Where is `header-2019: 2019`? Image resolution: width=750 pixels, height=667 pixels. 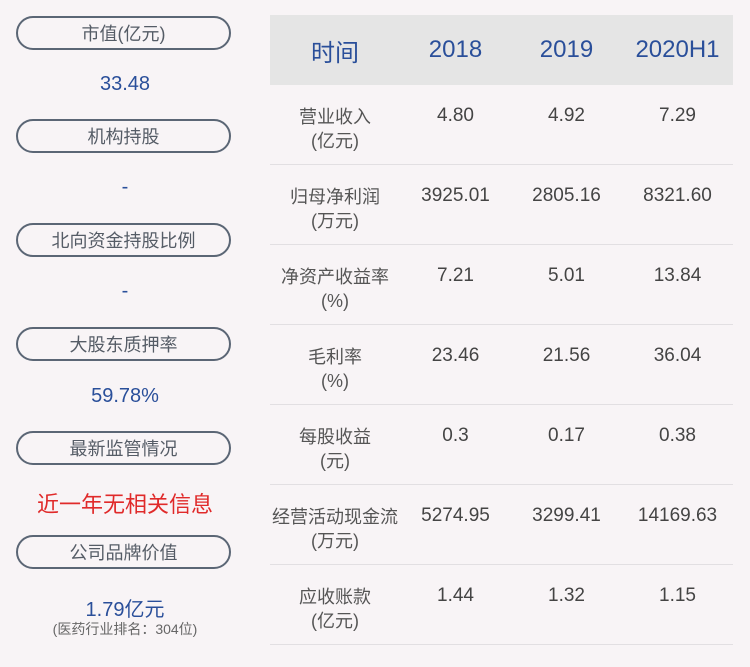
header-2019: 2019 is located at coordinates (566, 49).